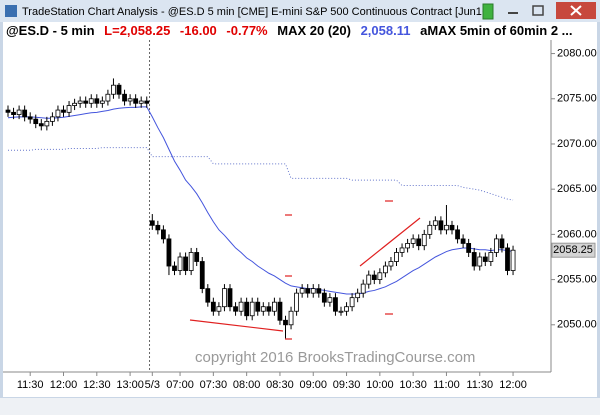  I want to click on maximize-button, so click(538, 10).